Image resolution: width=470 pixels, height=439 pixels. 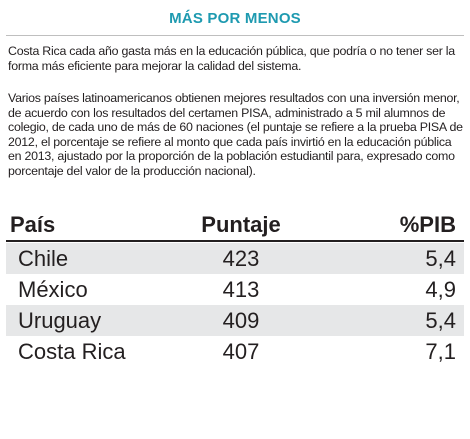 I want to click on table-cell: 4,9, so click(x=440, y=289).